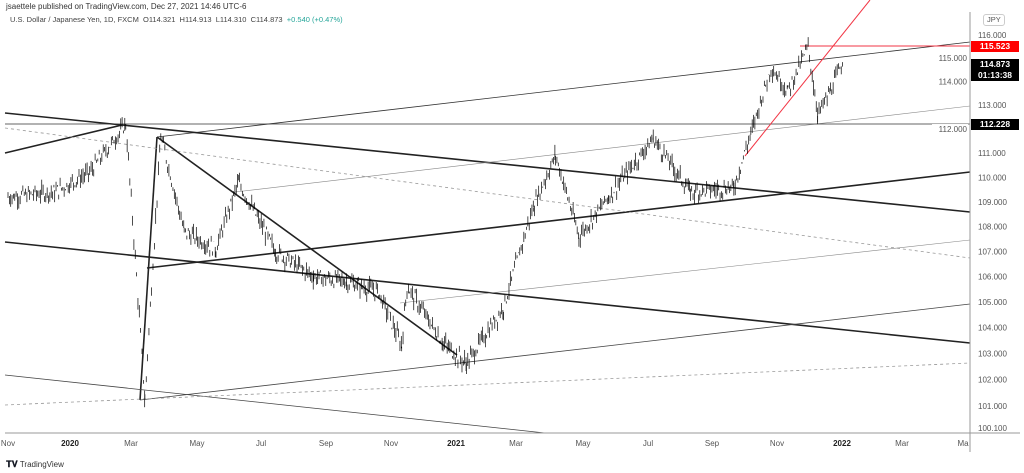 This screenshot has height=473, width=1024. Describe the element at coordinates (994, 20) in the screenshot. I see `currency-button: JPY` at that location.